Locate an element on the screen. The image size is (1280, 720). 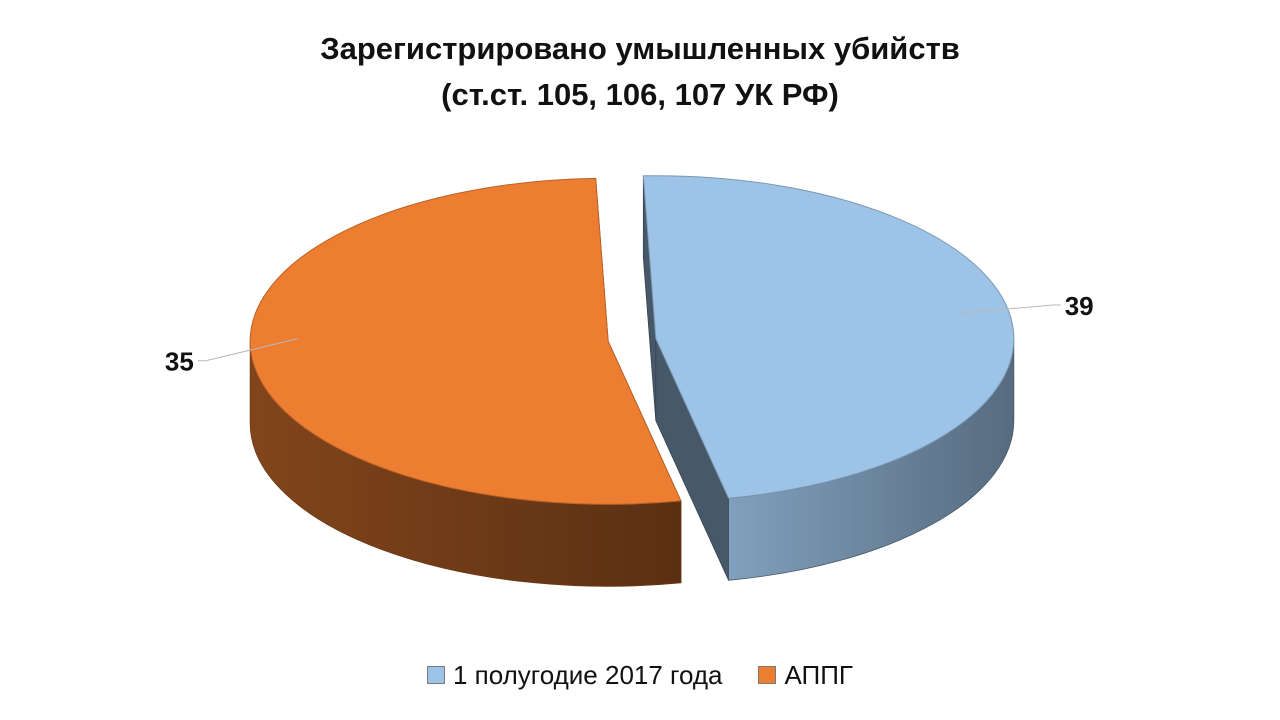
legend-item-current: 1 полугодие 2017 года is located at coordinates (574, 675).